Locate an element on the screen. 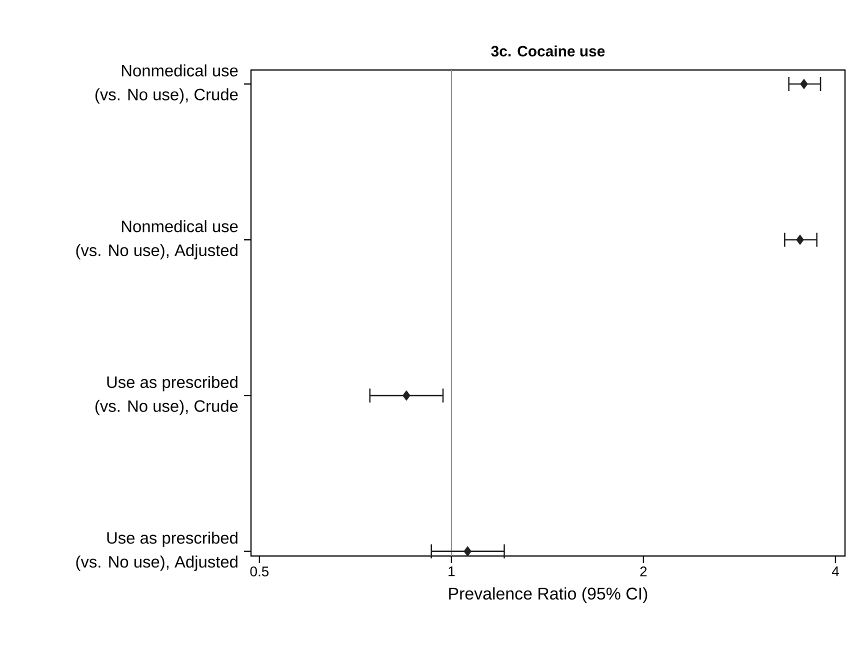  y-tick-label: Nonmedical use (vs. No use), Crude is located at coordinates (166, 84).